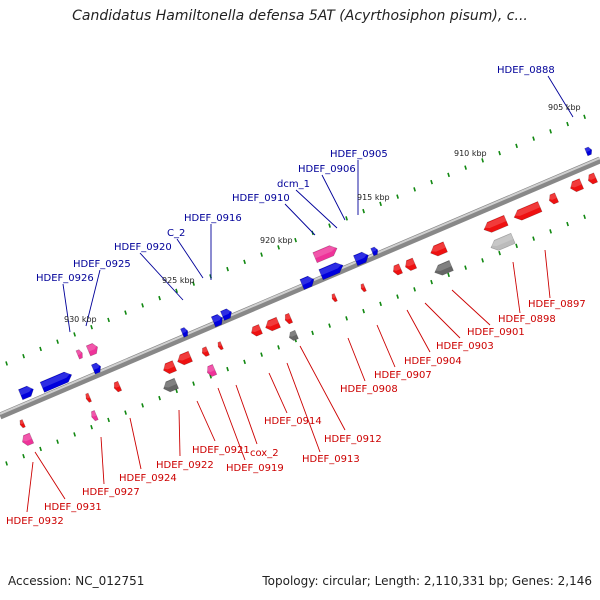 The image size is (600, 600). I want to click on scale-label: 925 kbp, so click(178, 280).